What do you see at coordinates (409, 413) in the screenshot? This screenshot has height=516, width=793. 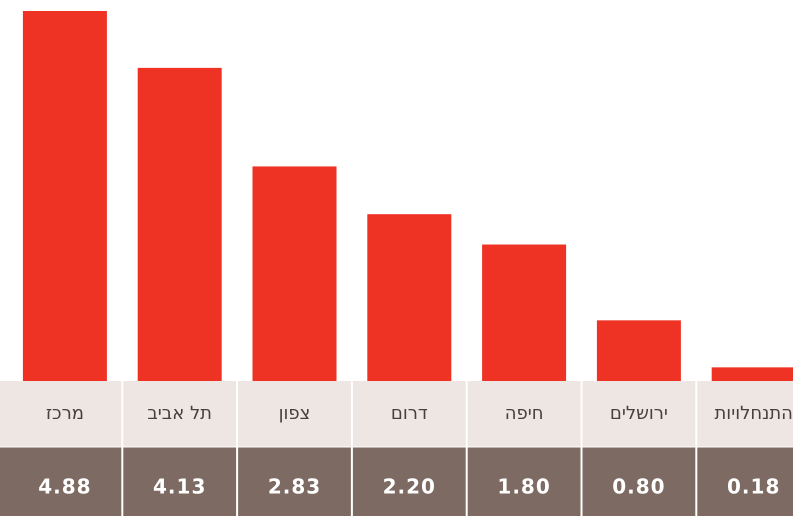 I see `category-label: דרום` at bounding box center [409, 413].